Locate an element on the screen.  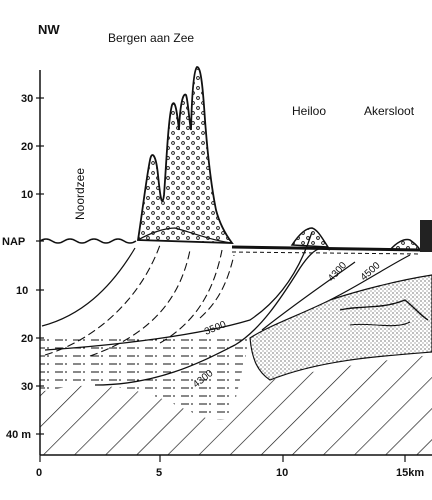
sea-surface-line is located at coordinates (88, 241).